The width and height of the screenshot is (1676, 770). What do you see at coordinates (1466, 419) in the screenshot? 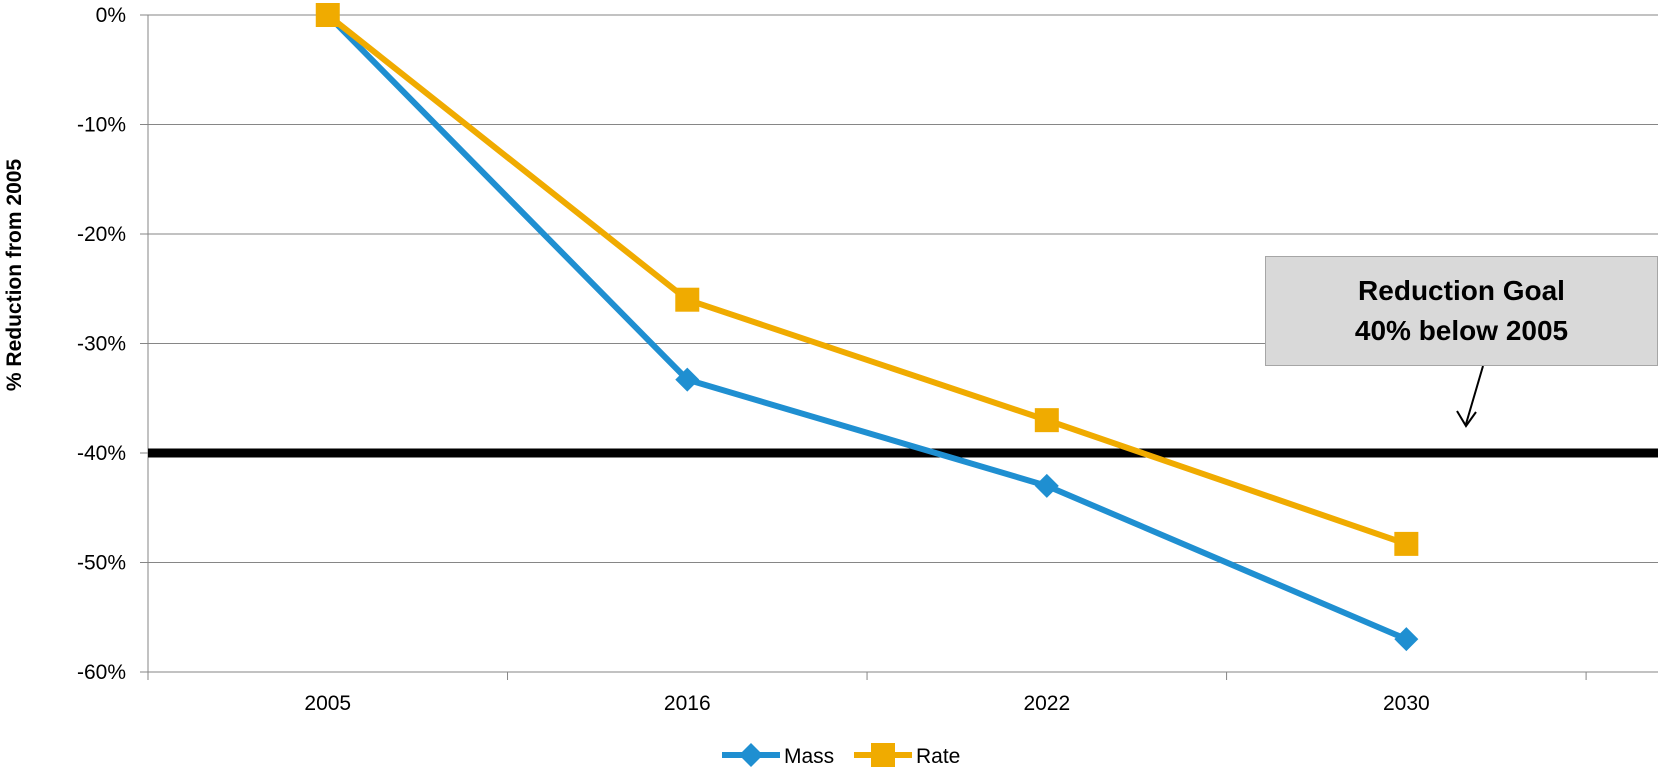
I see `annotation-arrowhead` at bounding box center [1466, 419].